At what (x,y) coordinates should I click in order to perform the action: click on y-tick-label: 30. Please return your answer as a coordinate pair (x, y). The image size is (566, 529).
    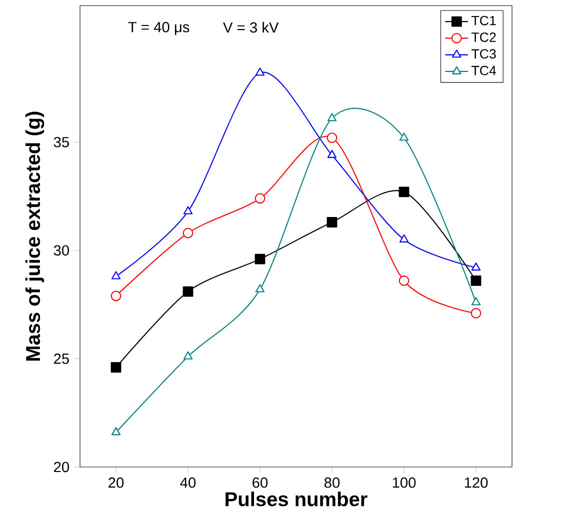
    Looking at the image, I should click on (62, 250).